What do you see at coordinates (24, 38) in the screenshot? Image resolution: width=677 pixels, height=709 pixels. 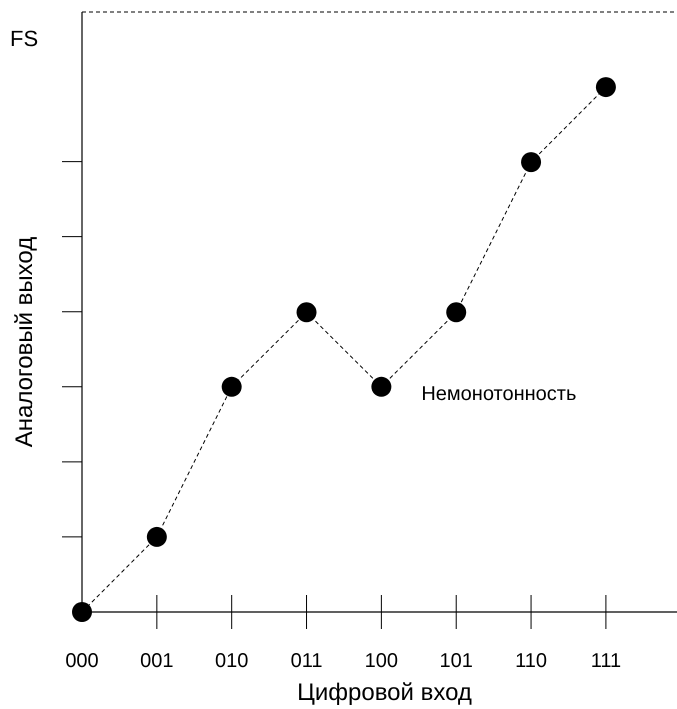 I see `ref-line-label: FS` at bounding box center [24, 38].